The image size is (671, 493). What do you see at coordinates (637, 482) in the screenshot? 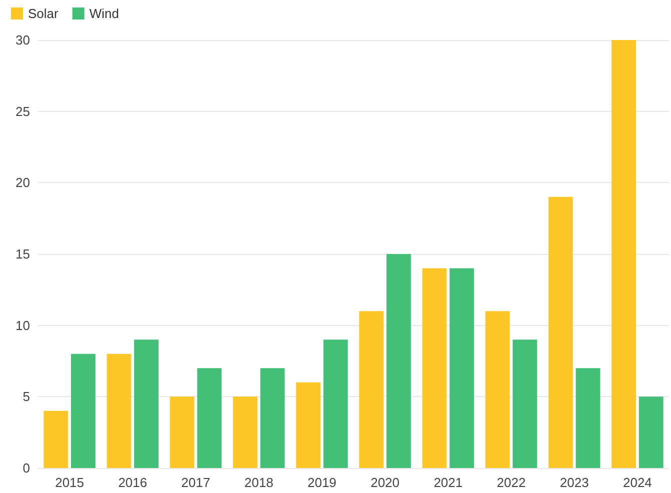
I see `x-tick-label: 2024` at bounding box center [637, 482].